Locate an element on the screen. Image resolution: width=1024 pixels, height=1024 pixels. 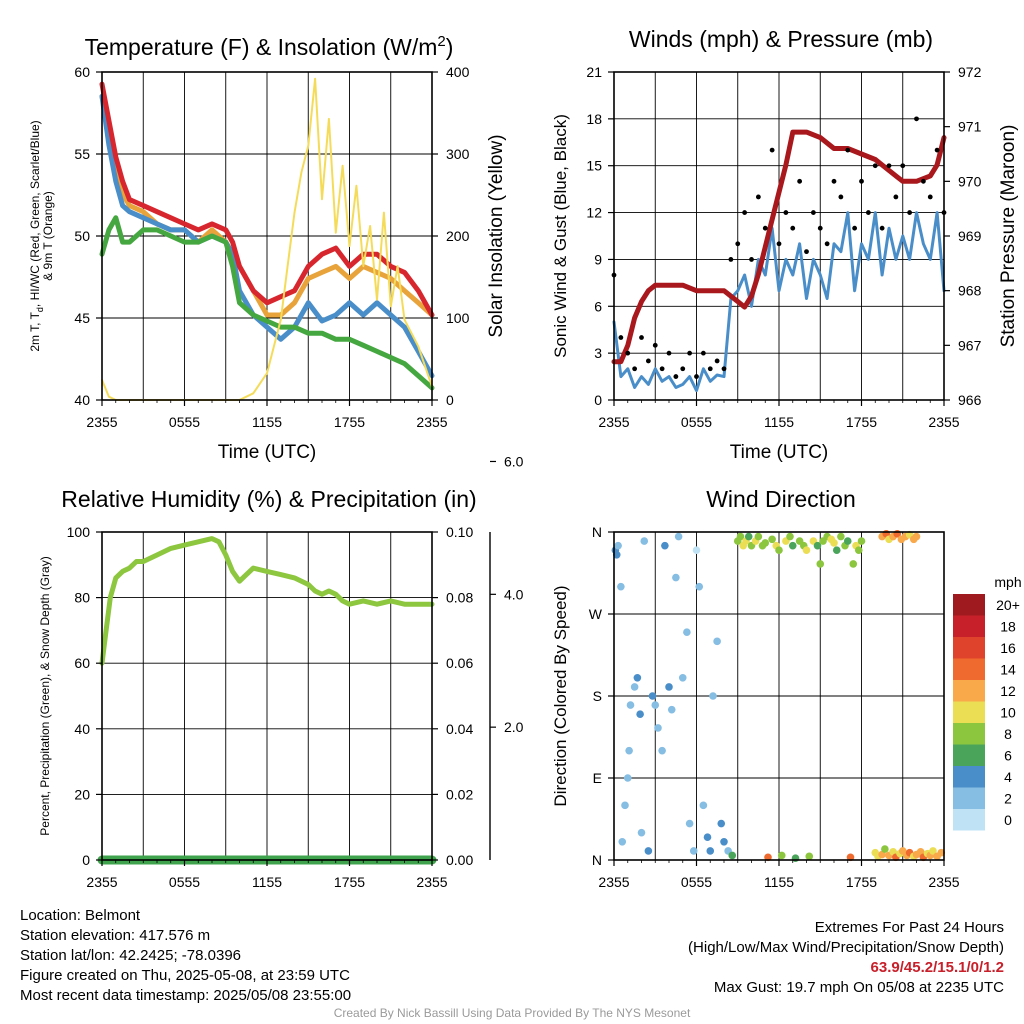
y-tick-label: 80 is located at coordinates (82, 598).